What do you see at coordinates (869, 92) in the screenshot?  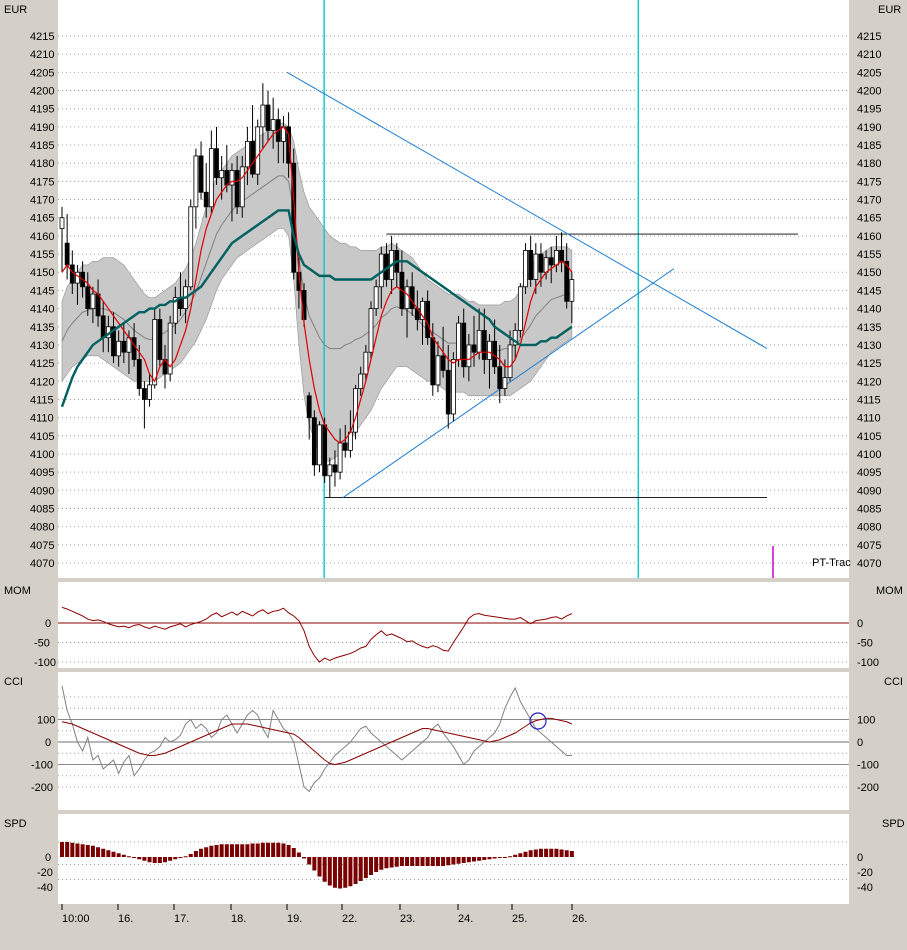 I see `price-tick-label-right: 4200` at bounding box center [869, 92].